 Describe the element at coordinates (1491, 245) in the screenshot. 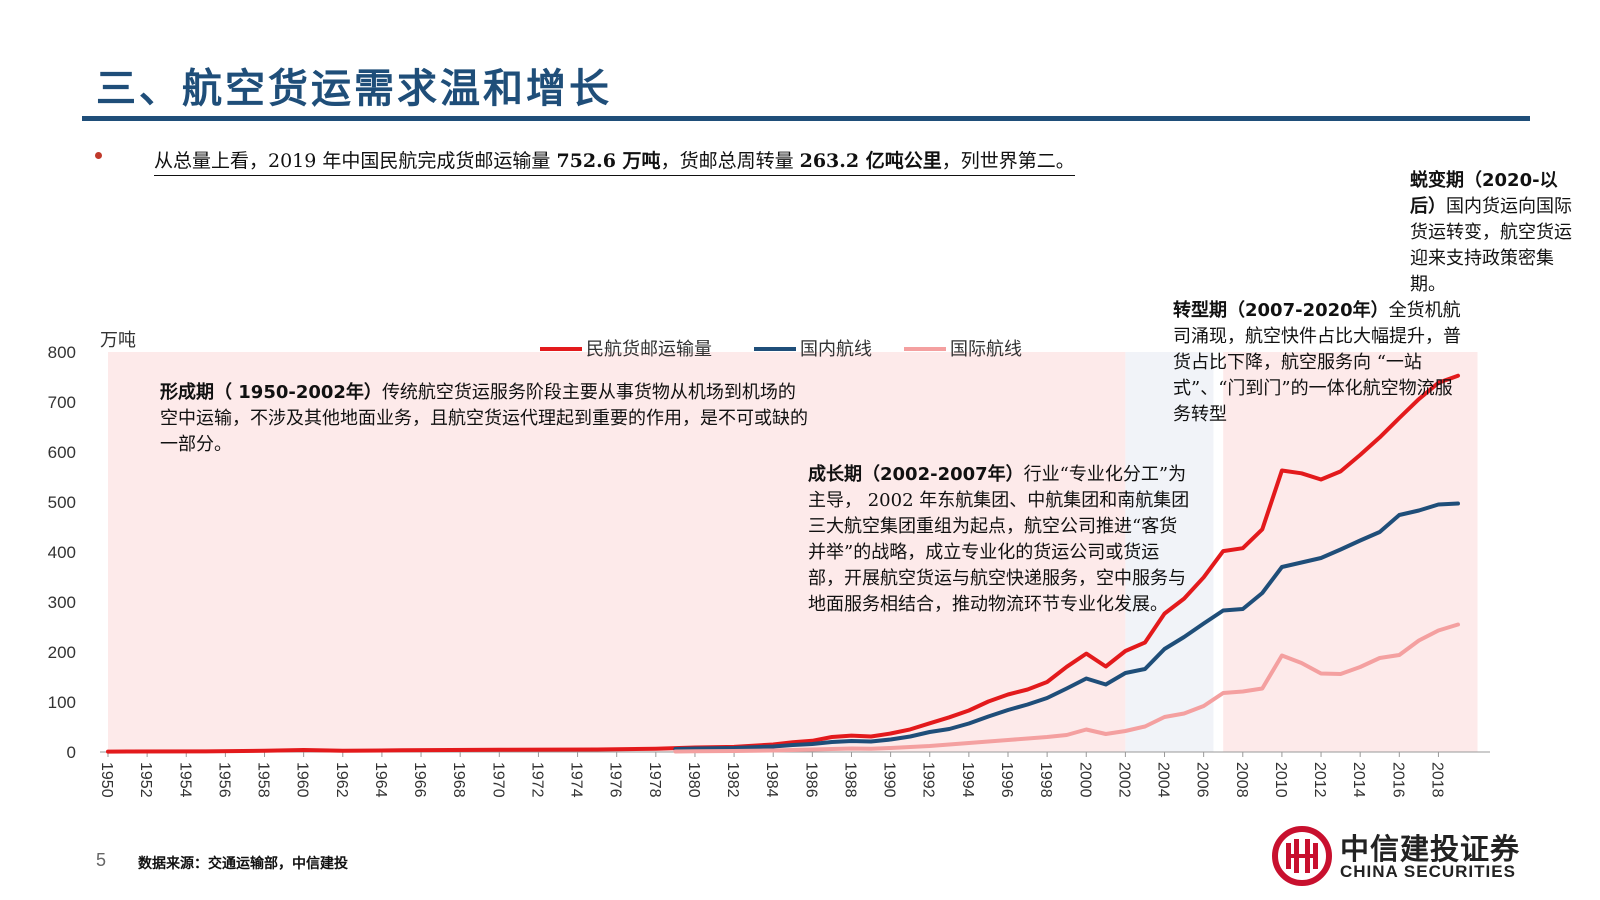

I see `annotation-metamorphosis-body: 国内货运向国际货运转变，航空货运迎来支持政策密集期。` at that location.